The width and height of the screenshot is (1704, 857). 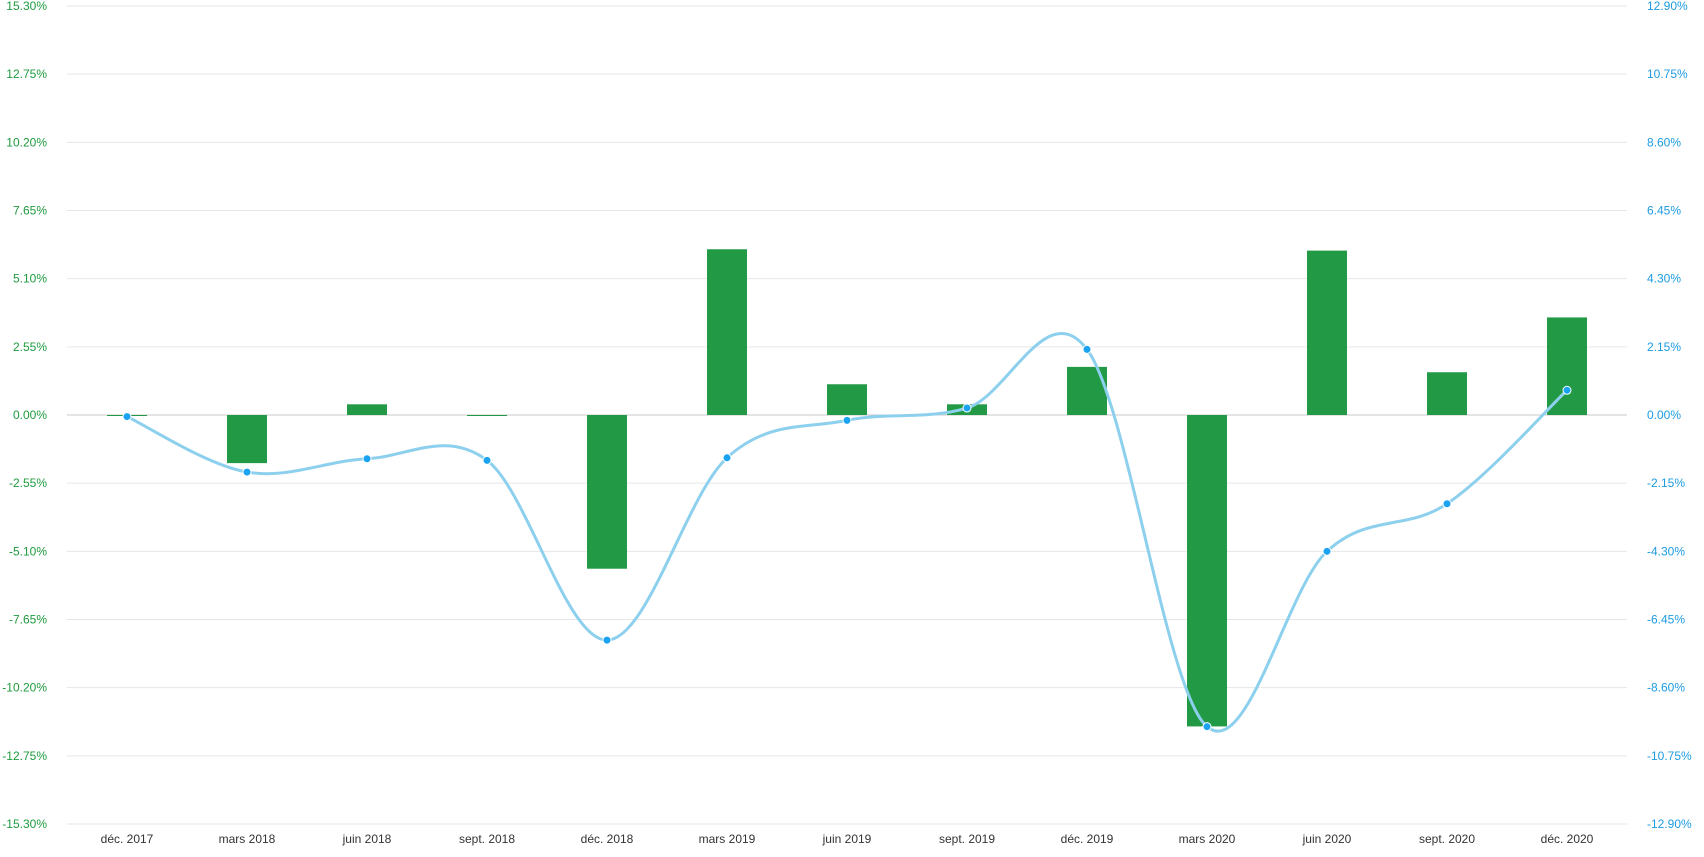 I want to click on x-axis-tick-label: déc. 2019, so click(x=1087, y=839).